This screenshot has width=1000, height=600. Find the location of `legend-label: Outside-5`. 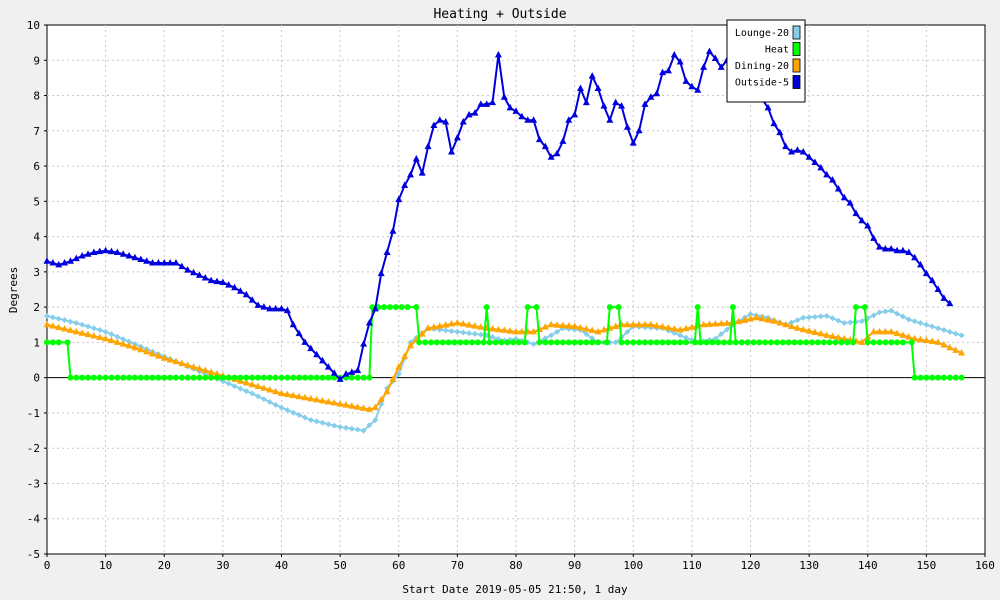

legend-label: Outside-5 is located at coordinates (762, 83).